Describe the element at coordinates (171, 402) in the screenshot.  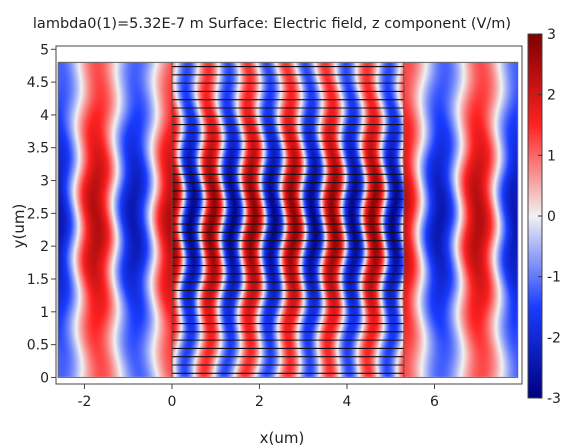
I see `x-tick-label: 0` at that location.